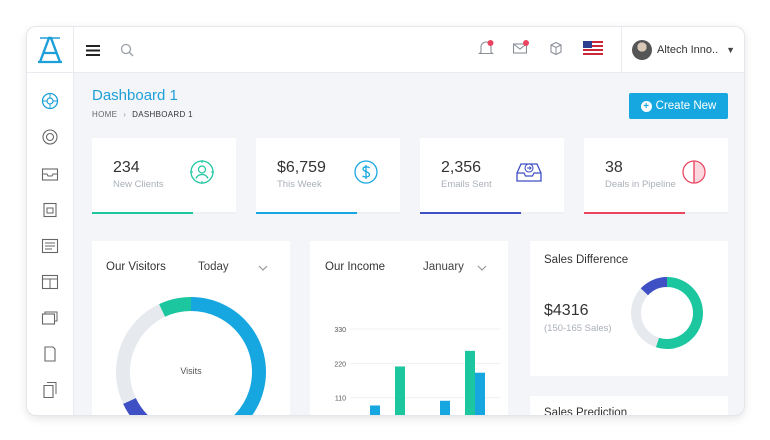 Image resolution: width=770 pixels, height=440 pixels. Describe the element at coordinates (529, 172) in the screenshot. I see `inbox-icon` at that location.